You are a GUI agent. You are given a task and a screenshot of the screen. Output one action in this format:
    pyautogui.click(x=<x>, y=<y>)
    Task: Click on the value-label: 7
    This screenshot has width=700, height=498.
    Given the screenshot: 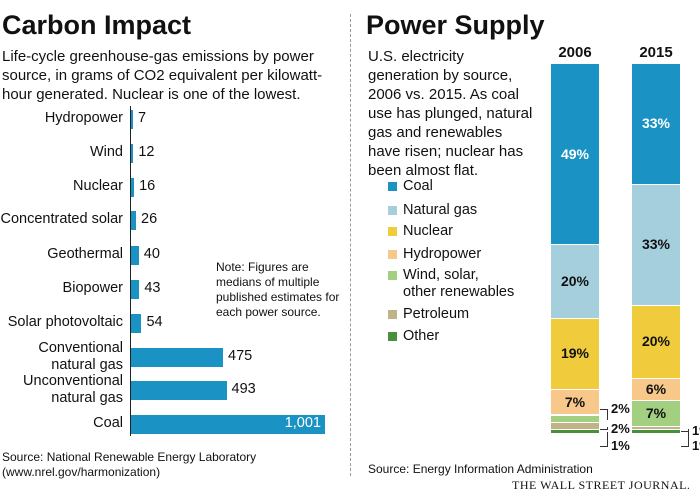 What is the action you would take?
    pyautogui.click(x=142, y=118)
    